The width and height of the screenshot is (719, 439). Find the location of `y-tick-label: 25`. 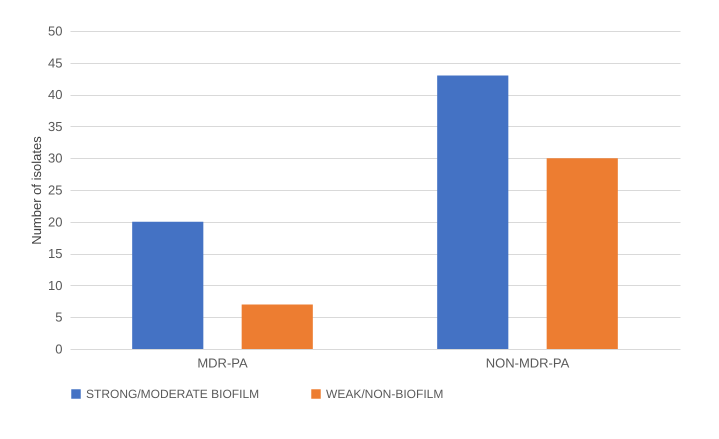

y-tick-label: 25 is located at coordinates (55, 190).